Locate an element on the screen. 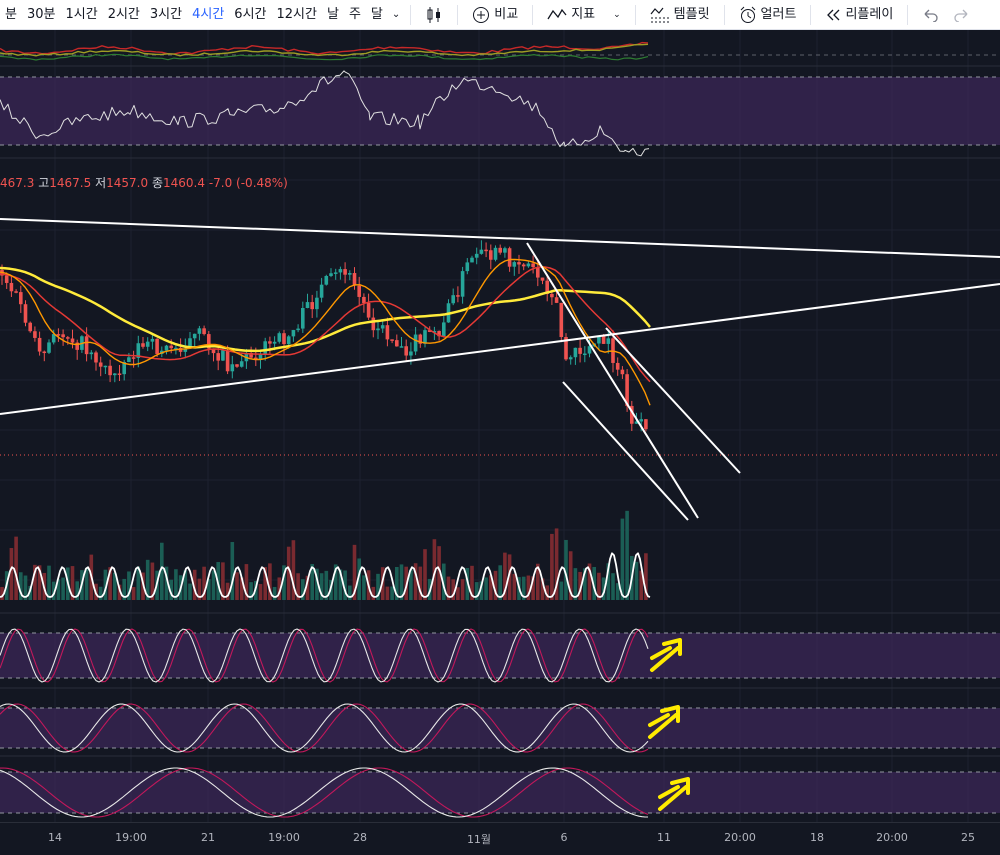  x-tick-label: 11월 is located at coordinates (479, 839).